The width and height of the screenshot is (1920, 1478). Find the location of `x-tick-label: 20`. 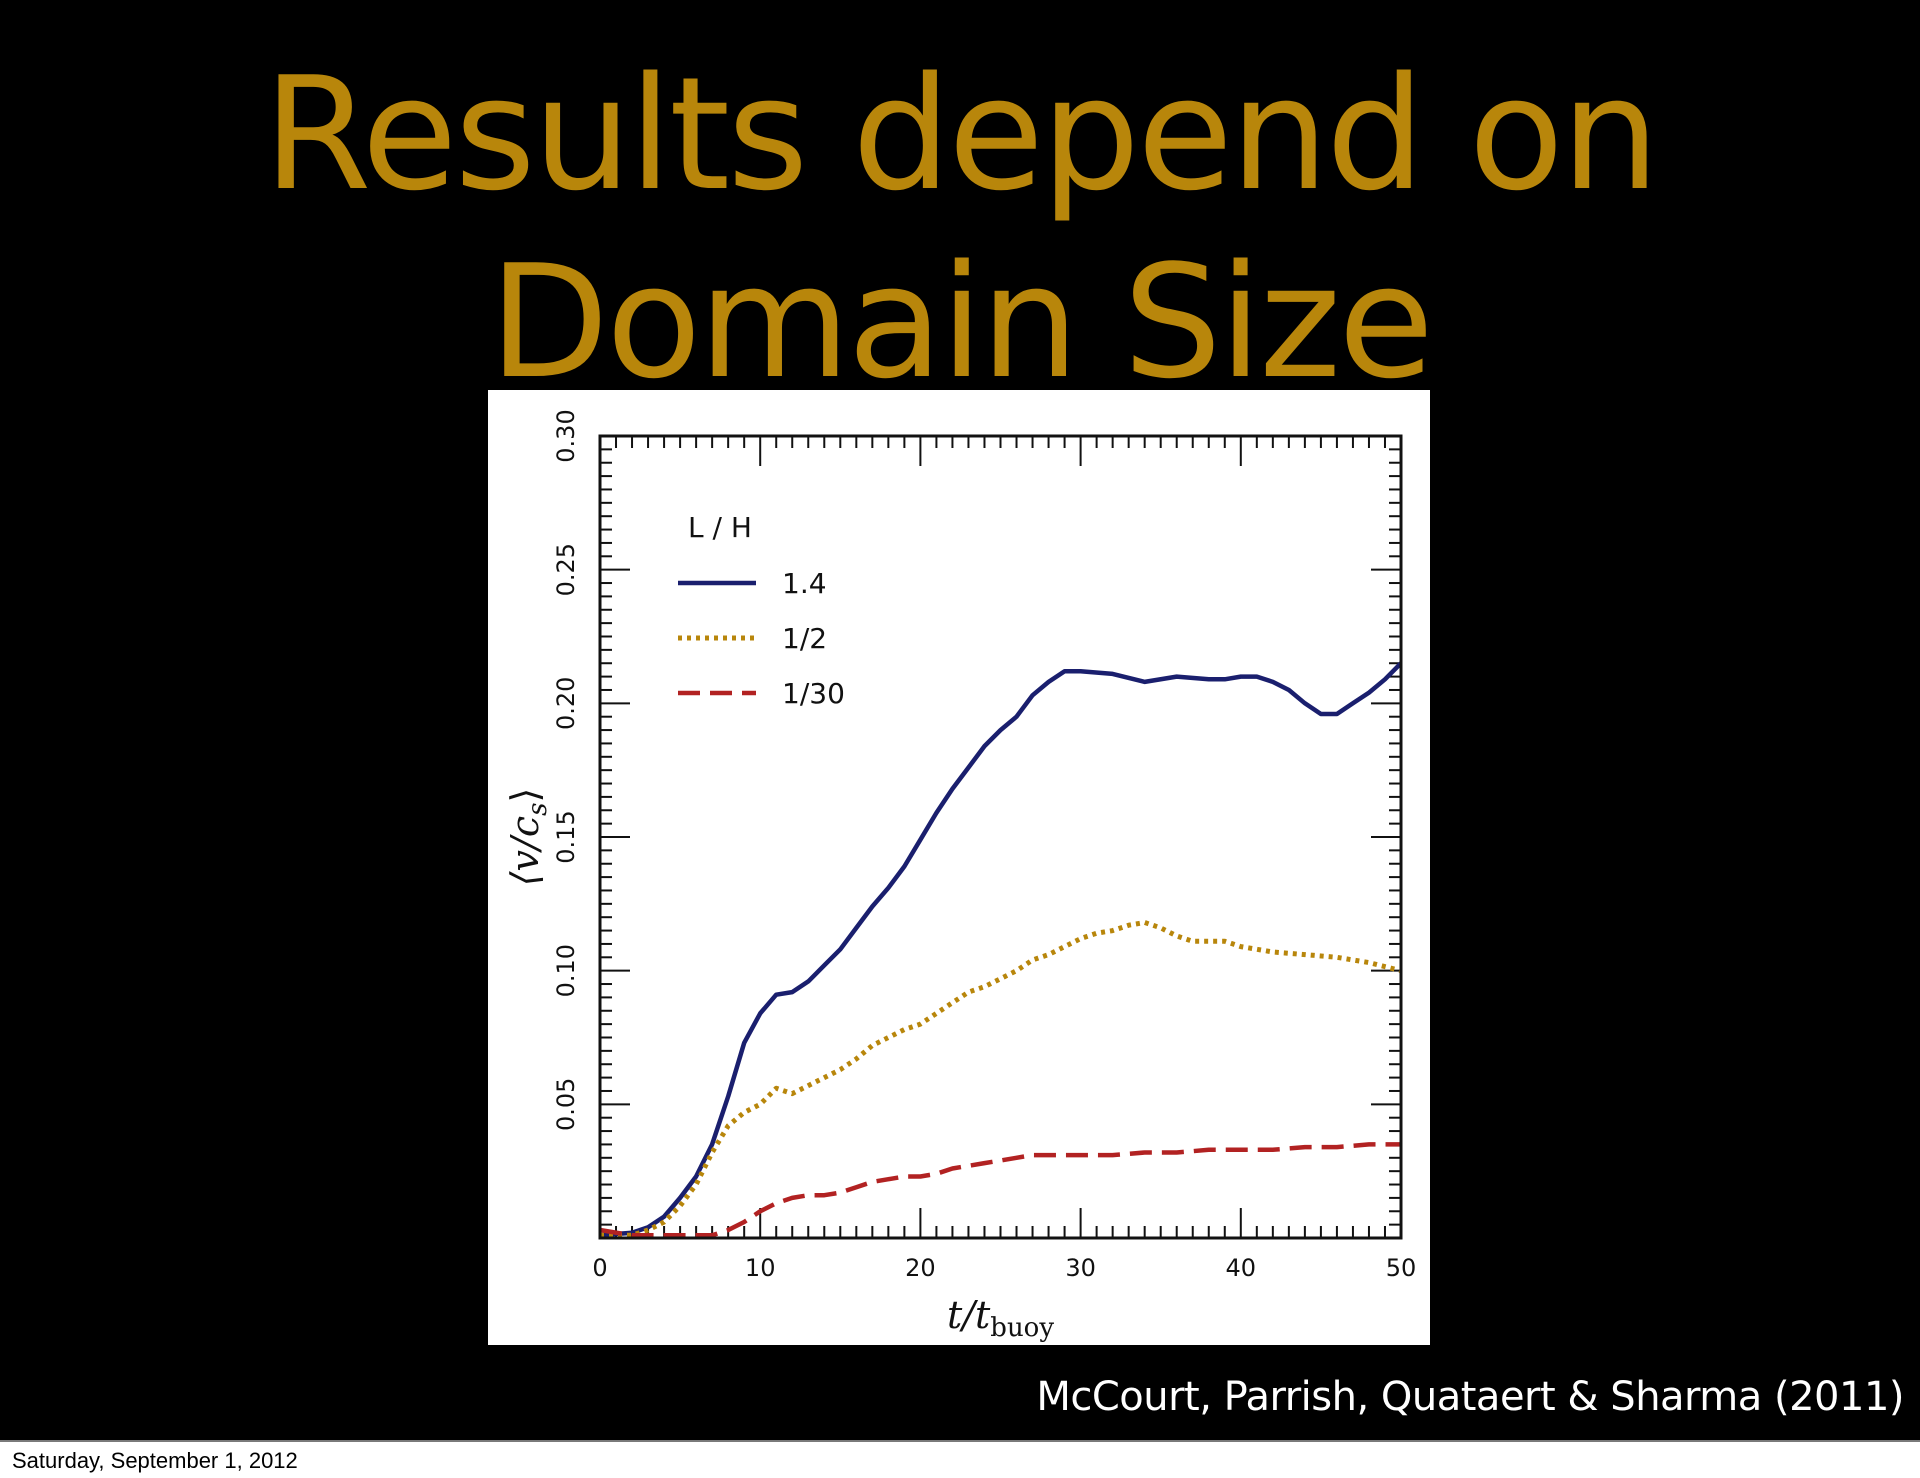

x-tick-label: 20 is located at coordinates (920, 1268).